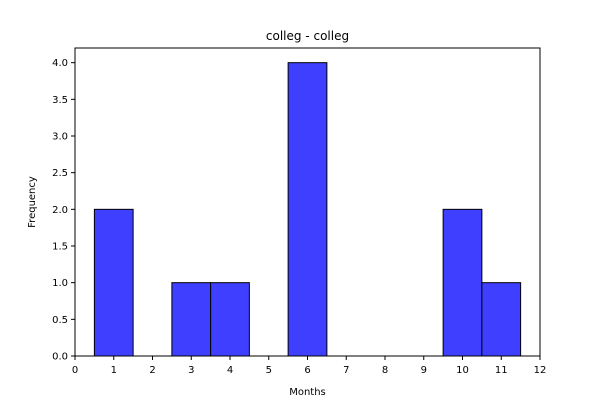  What do you see at coordinates (60, 247) in the screenshot?
I see `y-tick-label: 1.5` at bounding box center [60, 247].